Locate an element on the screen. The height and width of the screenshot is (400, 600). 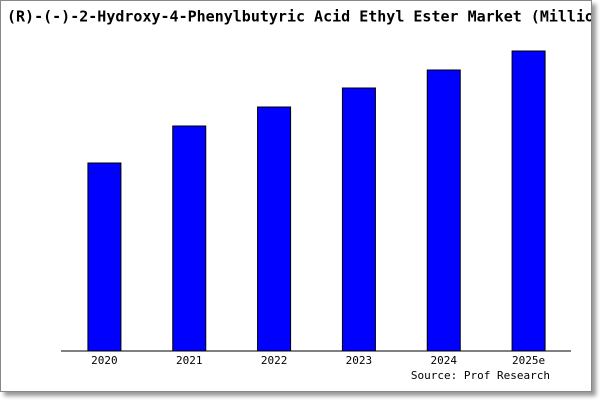
x-tick-label: 2021 is located at coordinates (189, 360).